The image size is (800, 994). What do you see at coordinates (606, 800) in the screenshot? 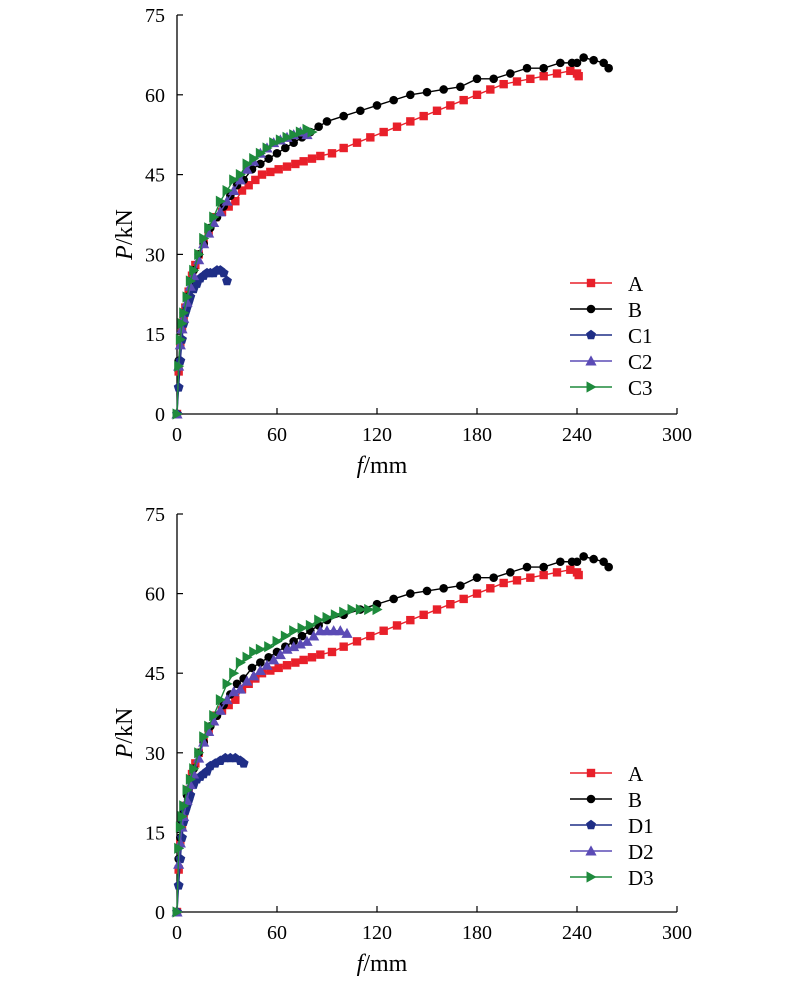
I see `legend-item-b: B` at bounding box center [606, 800].